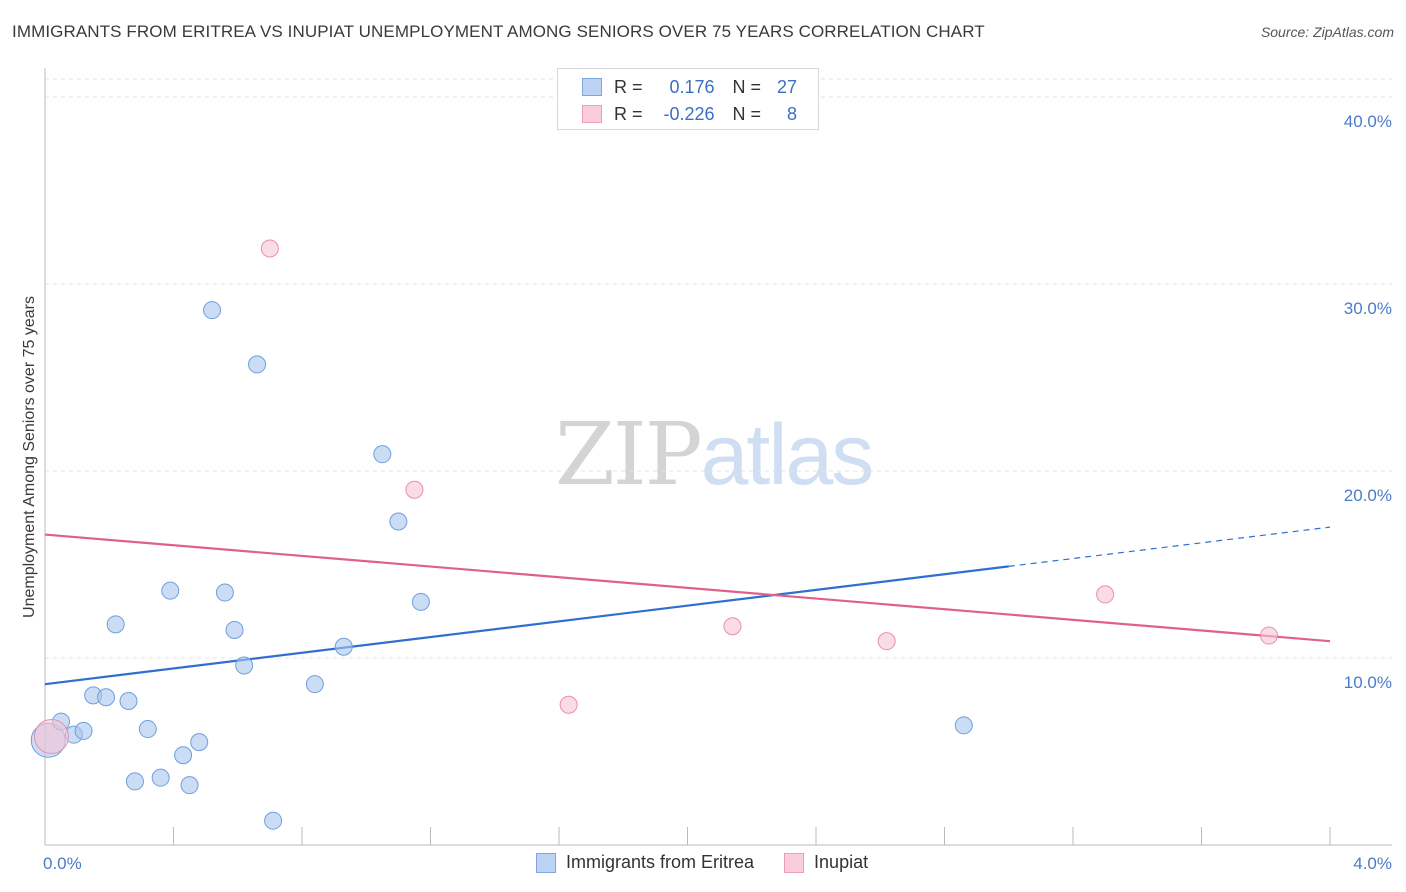 This screenshot has height=892, width=1406. I want to click on series-label-inupiat: Inupiat, so click(841, 862).